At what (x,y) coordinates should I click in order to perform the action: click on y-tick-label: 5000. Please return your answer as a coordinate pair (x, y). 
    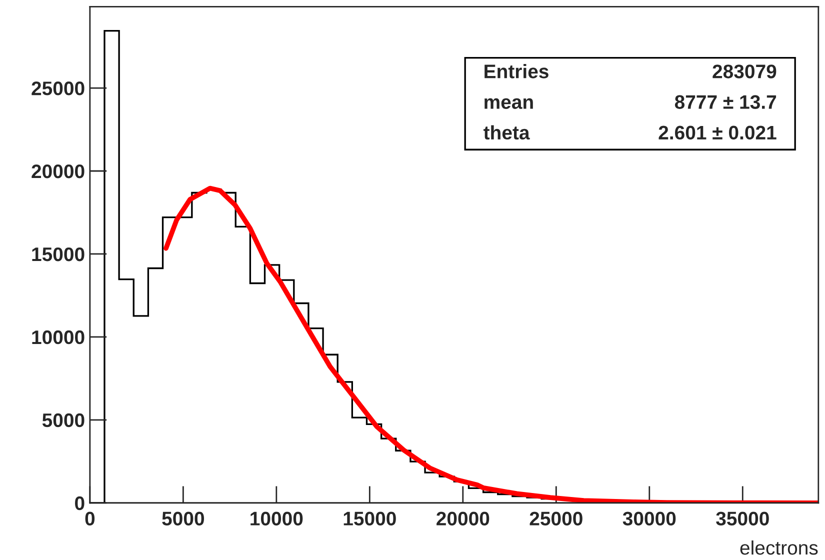
    Looking at the image, I should click on (63, 420).